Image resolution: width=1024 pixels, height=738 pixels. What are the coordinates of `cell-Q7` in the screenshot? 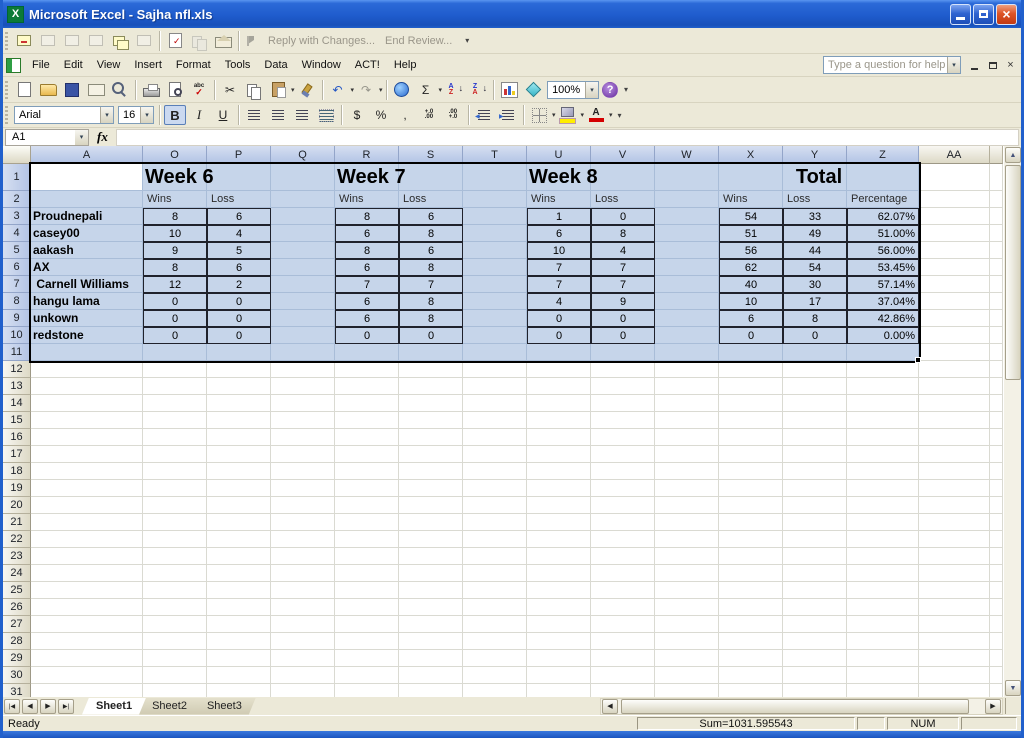 It's located at (303, 284).